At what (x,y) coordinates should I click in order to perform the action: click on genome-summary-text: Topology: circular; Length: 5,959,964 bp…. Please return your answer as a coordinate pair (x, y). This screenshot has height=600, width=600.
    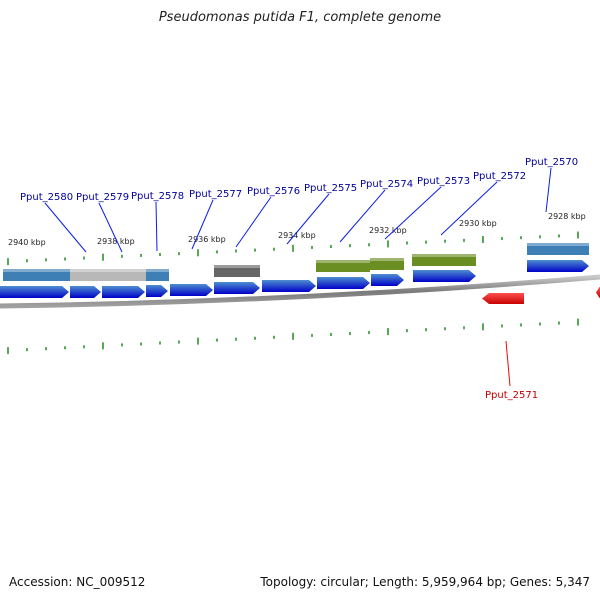
    Looking at the image, I should click on (425, 582).